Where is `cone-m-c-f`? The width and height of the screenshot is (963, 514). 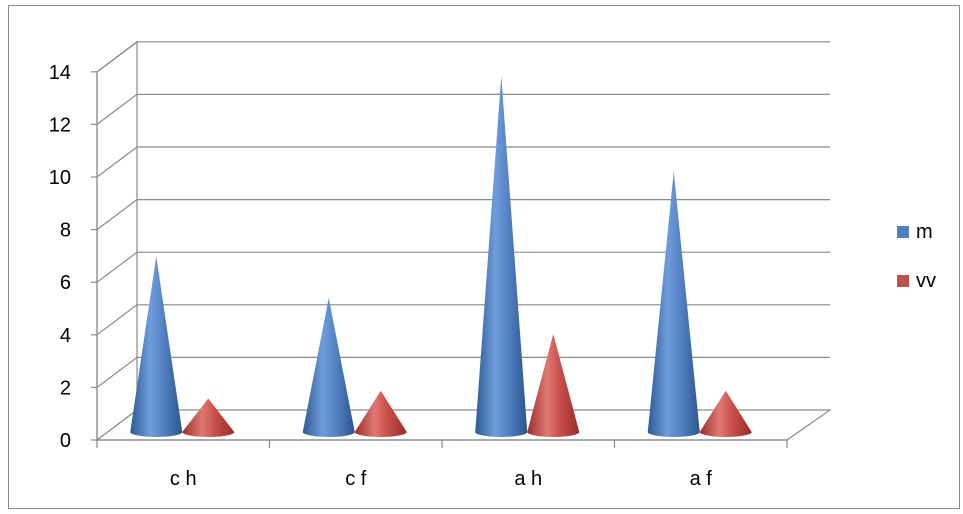 cone-m-c-f is located at coordinates (328, 367).